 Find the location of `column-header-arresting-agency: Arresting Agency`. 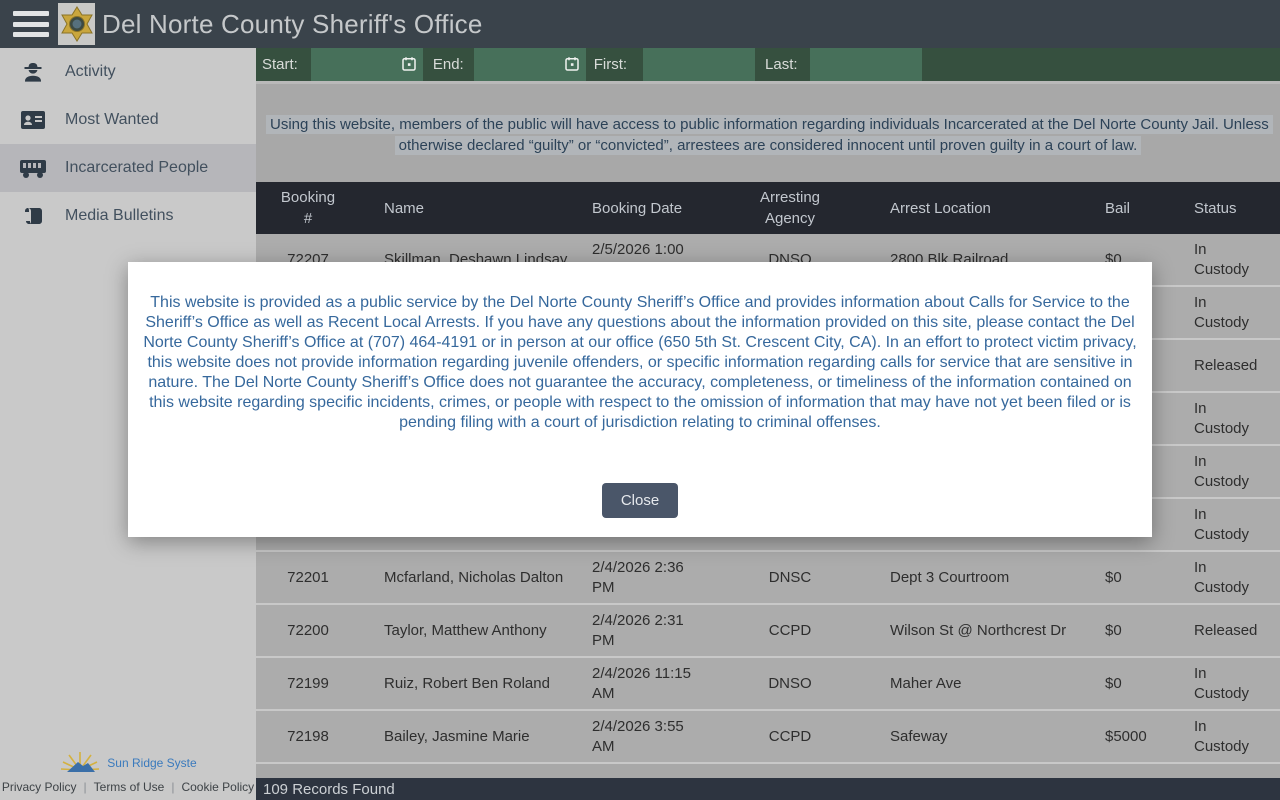

column-header-arresting-agency: Arresting Agency is located at coordinates (790, 208).